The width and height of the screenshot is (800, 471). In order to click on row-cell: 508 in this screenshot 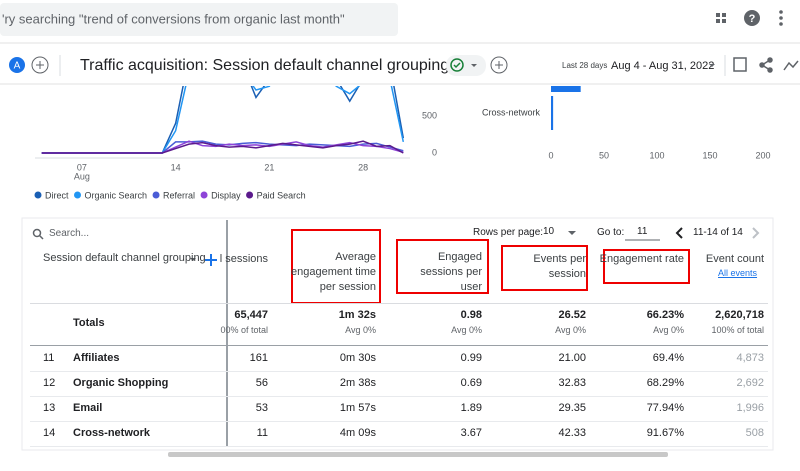, I will do `click(754, 433)`.